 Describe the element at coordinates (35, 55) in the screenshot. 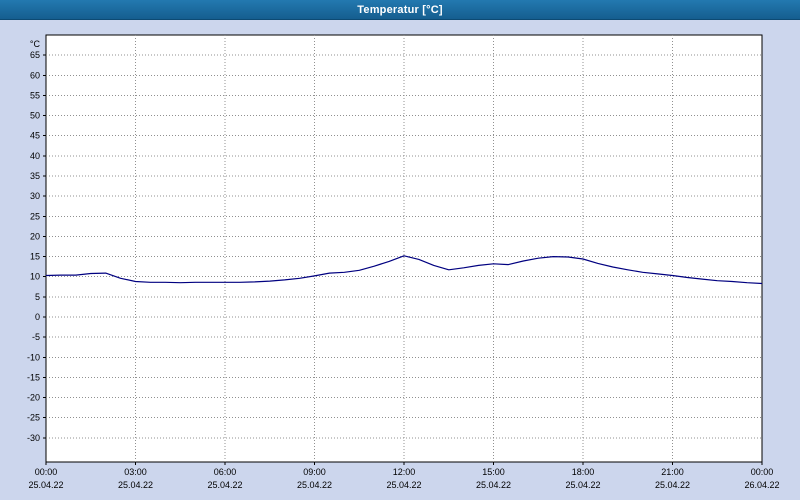

I see `y-tick-label: 65` at that location.